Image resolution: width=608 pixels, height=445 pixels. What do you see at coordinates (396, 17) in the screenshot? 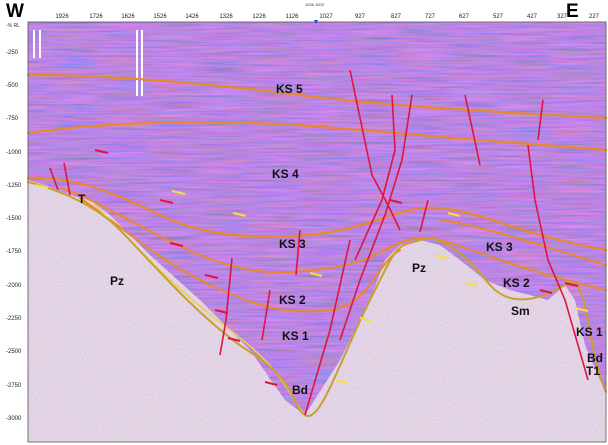
I see `top-tick: 827` at bounding box center [396, 17].